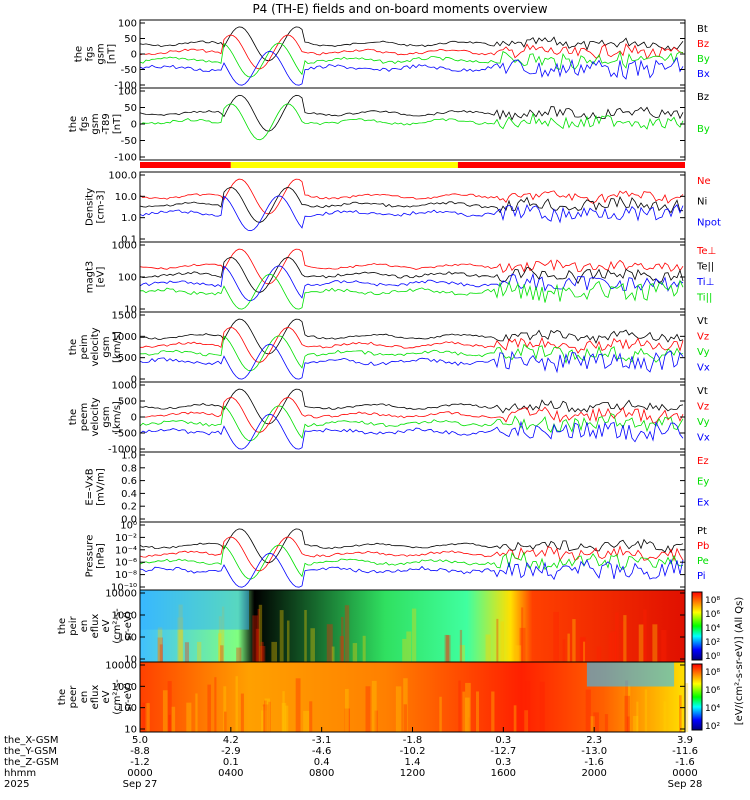 This screenshot has height=800, width=750. What do you see at coordinates (122, 450) in the screenshot?
I see `y-tick-label: -1000` at bounding box center [122, 450].